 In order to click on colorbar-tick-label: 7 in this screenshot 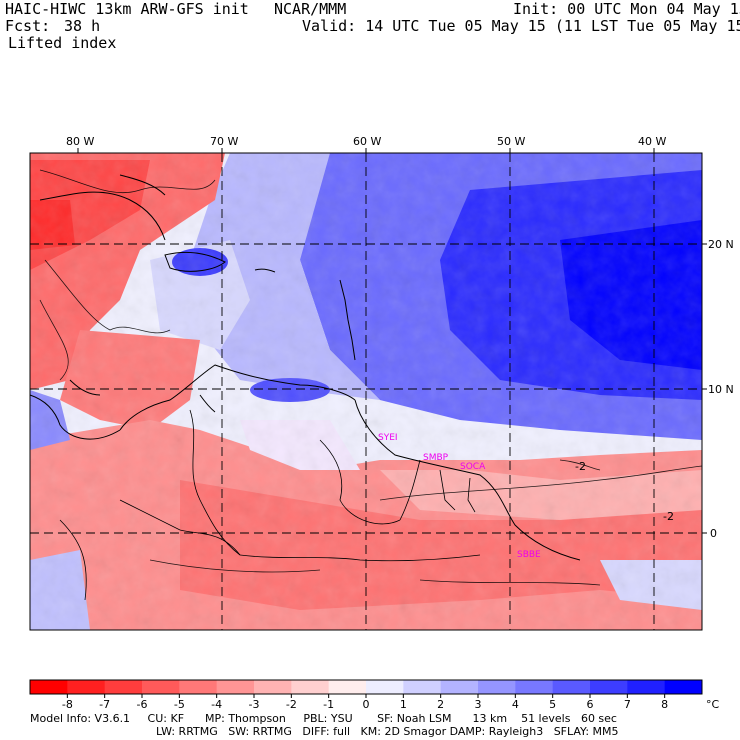, I will do `click(627, 704)`.